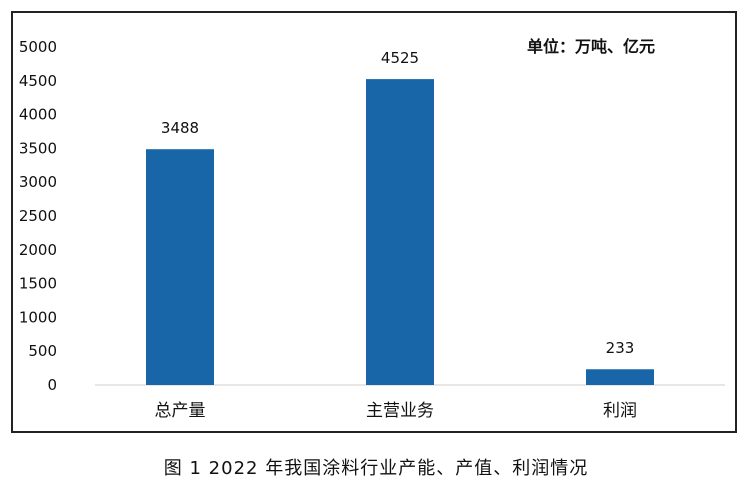  I want to click on figure-caption: 图 1 2022 年我国涂料行业产能、产值、利润情况, so click(376, 468).